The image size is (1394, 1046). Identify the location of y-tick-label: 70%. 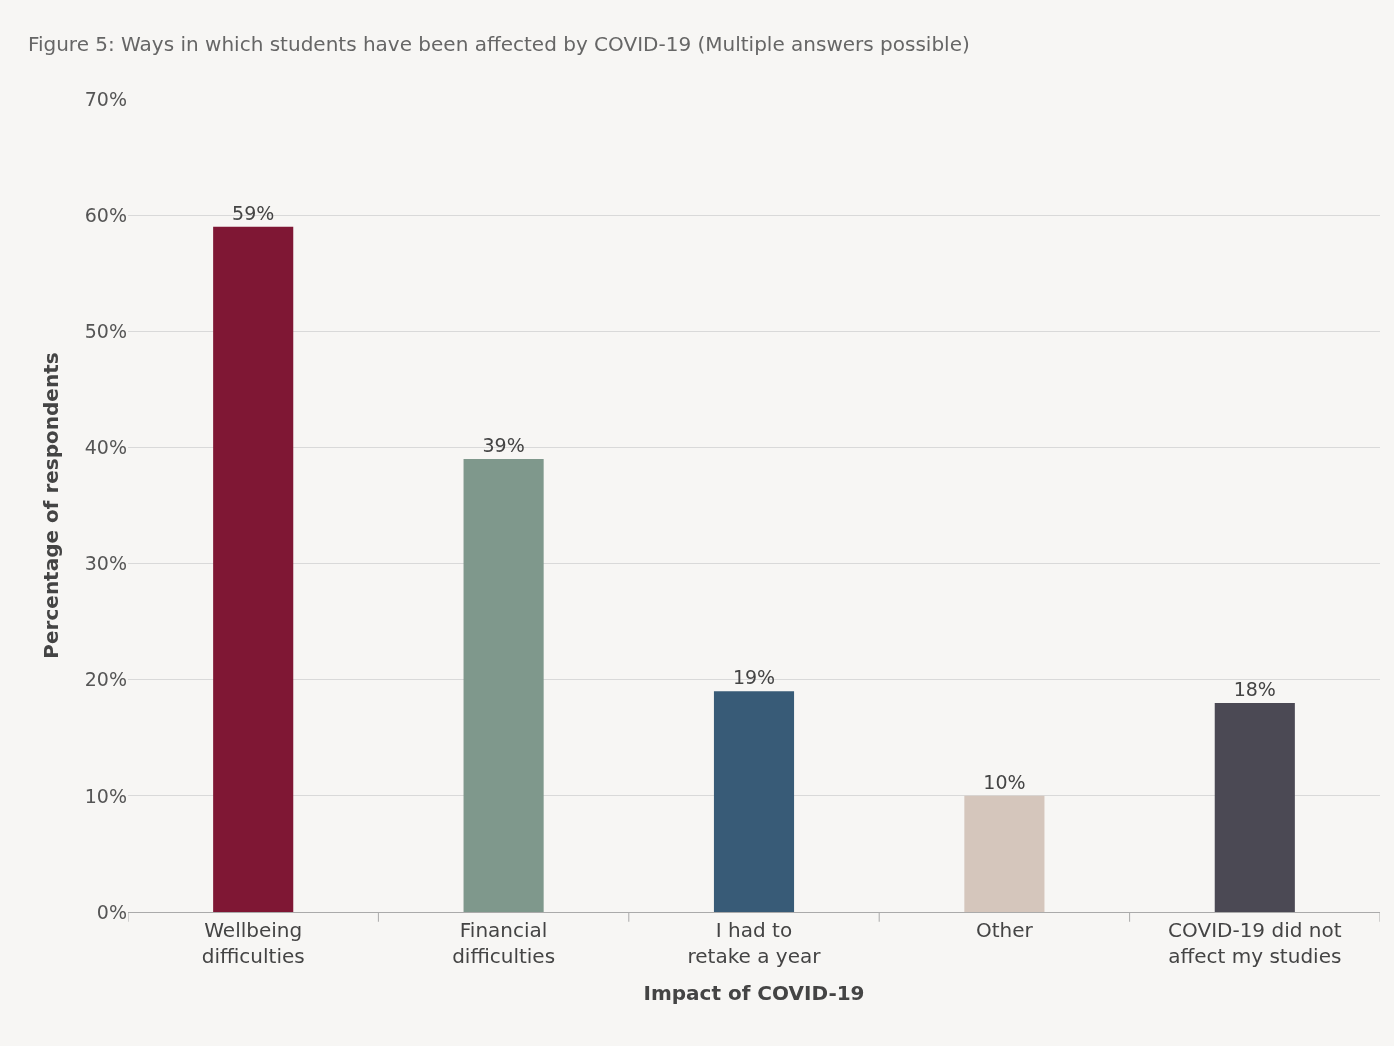
(105, 98).